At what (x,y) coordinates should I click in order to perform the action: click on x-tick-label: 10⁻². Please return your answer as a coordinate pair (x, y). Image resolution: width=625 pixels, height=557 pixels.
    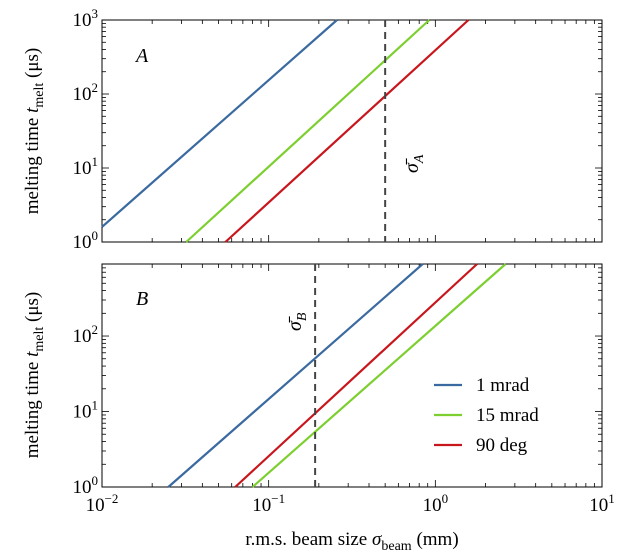
    Looking at the image, I should click on (102, 503).